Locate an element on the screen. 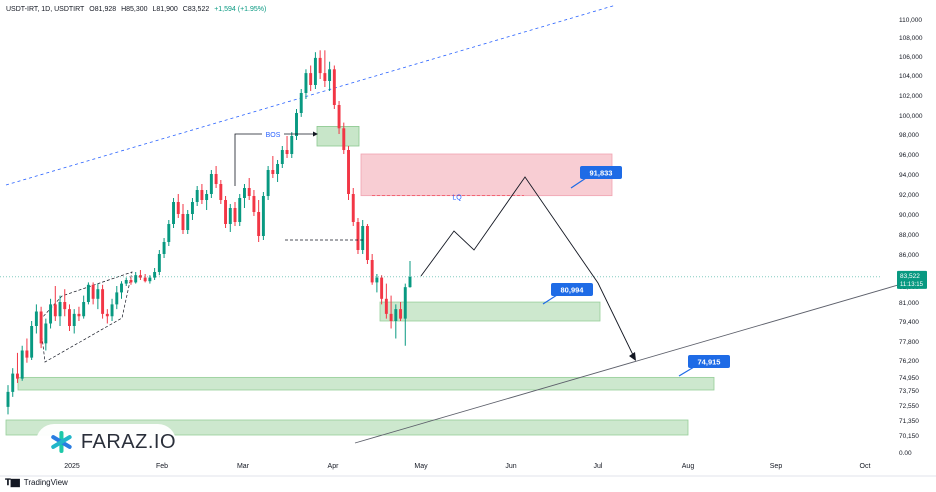 The image size is (936, 492). last-price-tag is located at coordinates (912, 279).